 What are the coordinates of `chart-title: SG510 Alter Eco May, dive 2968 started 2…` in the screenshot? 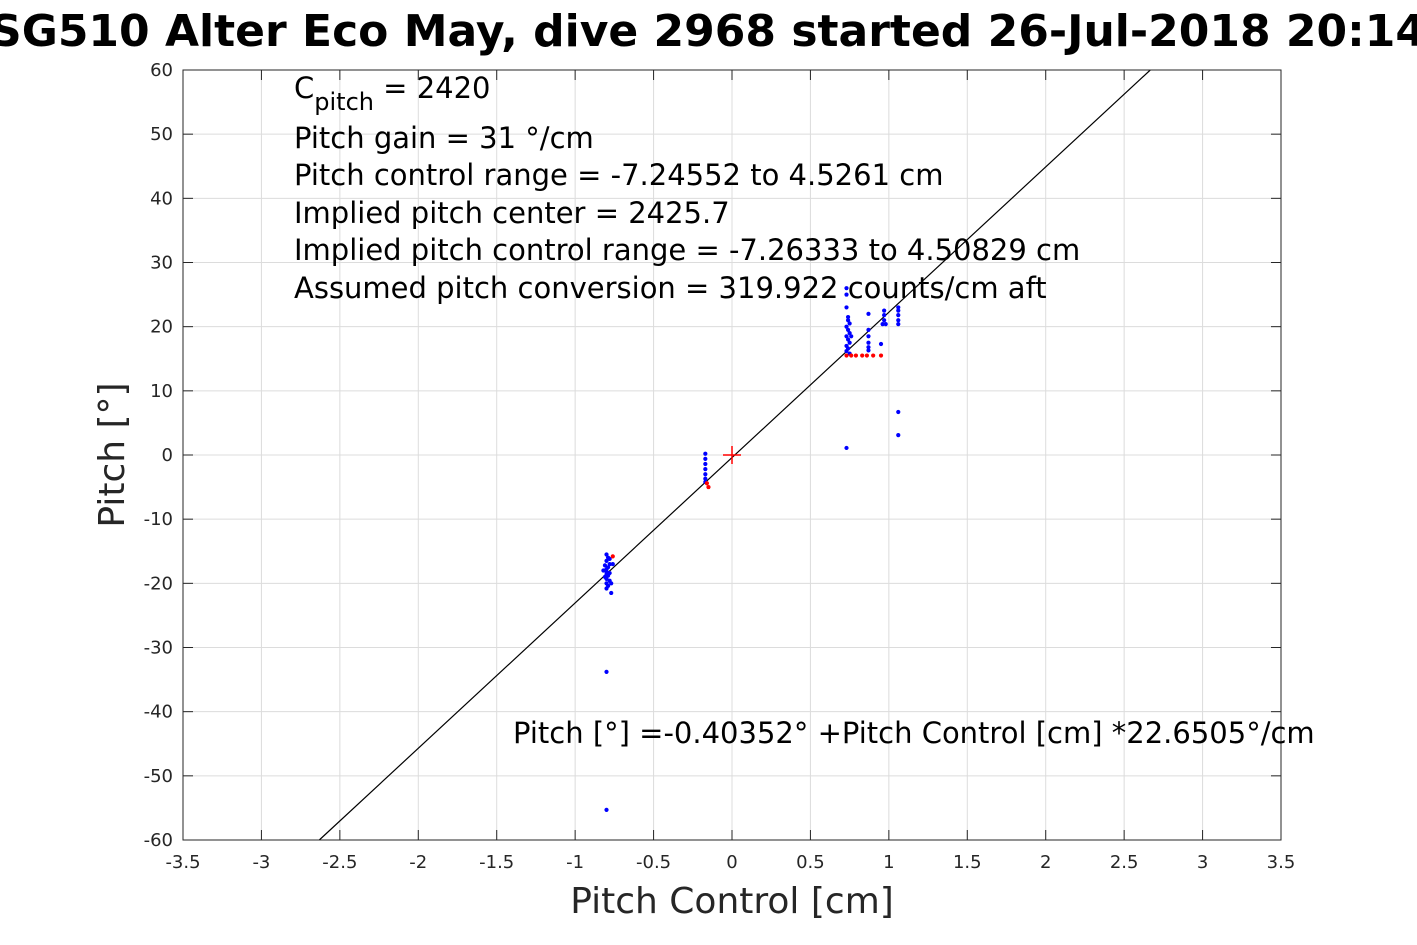 It's located at (708, 31).